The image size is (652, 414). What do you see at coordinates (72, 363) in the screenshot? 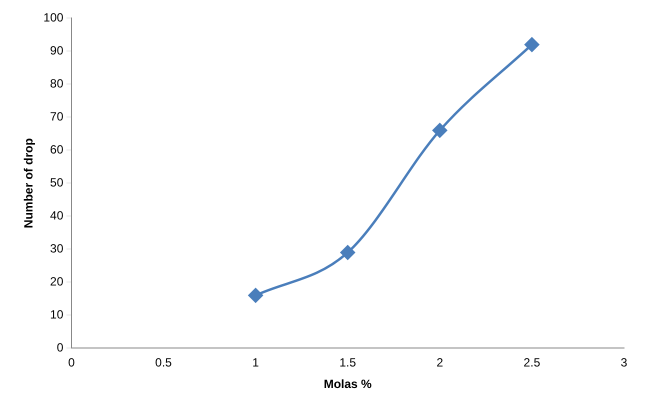
I see `x-tick-label: 0` at bounding box center [72, 363].